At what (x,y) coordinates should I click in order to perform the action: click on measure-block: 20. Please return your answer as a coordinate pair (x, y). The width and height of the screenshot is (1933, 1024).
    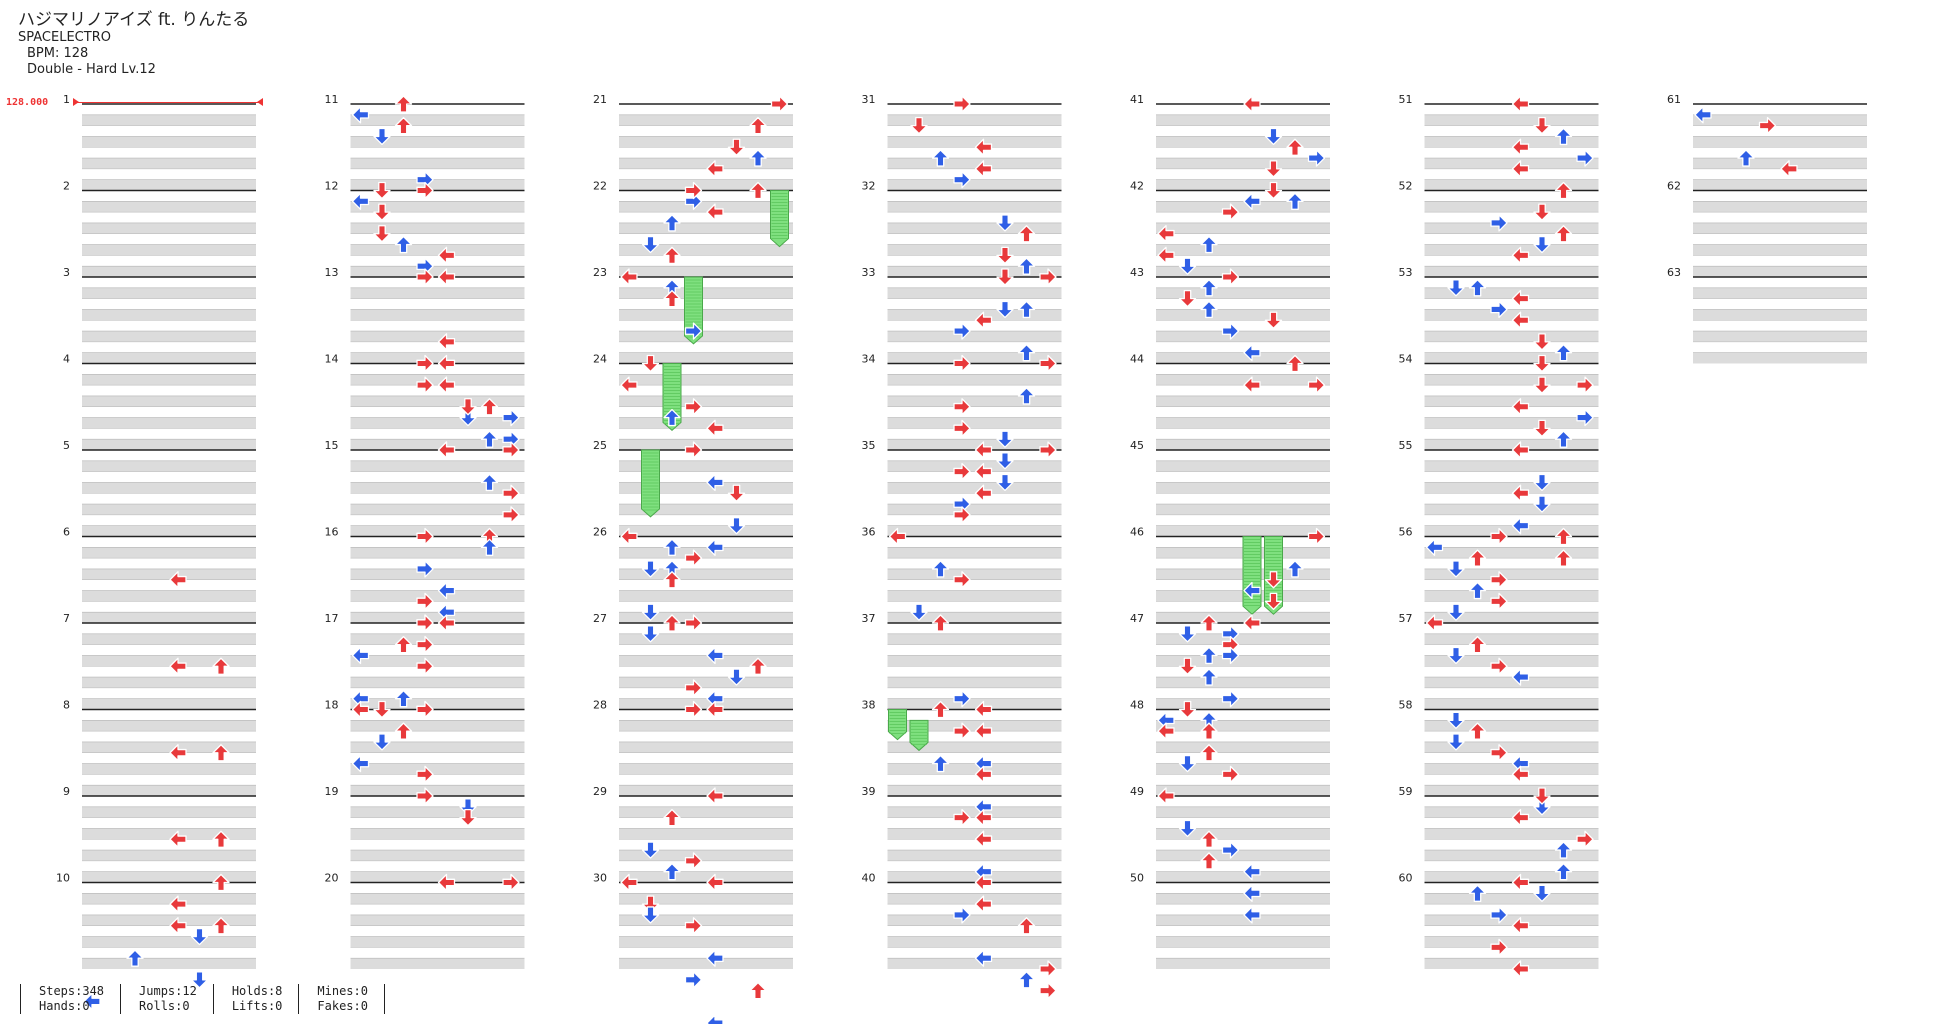
    Looking at the image, I should click on (425, 920).